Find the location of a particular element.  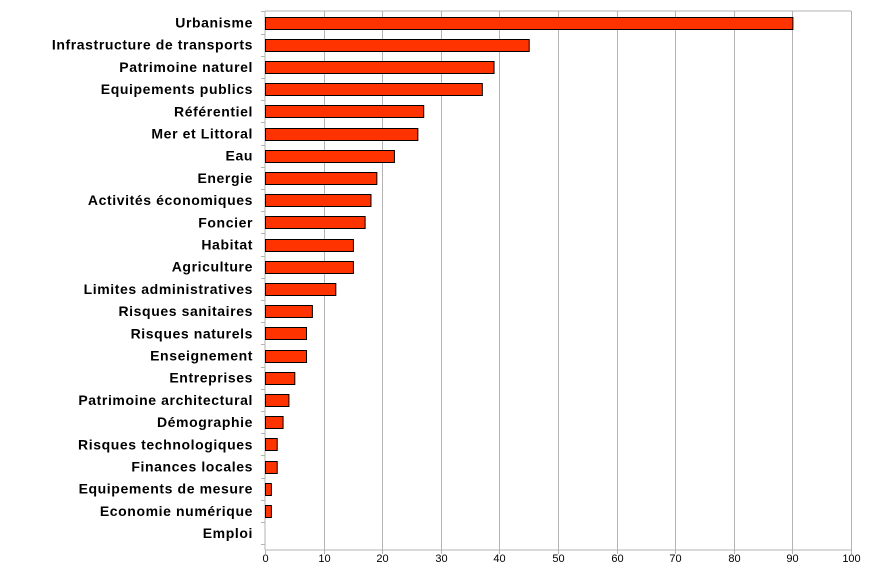

category-label: Enseignement is located at coordinates (201, 356).